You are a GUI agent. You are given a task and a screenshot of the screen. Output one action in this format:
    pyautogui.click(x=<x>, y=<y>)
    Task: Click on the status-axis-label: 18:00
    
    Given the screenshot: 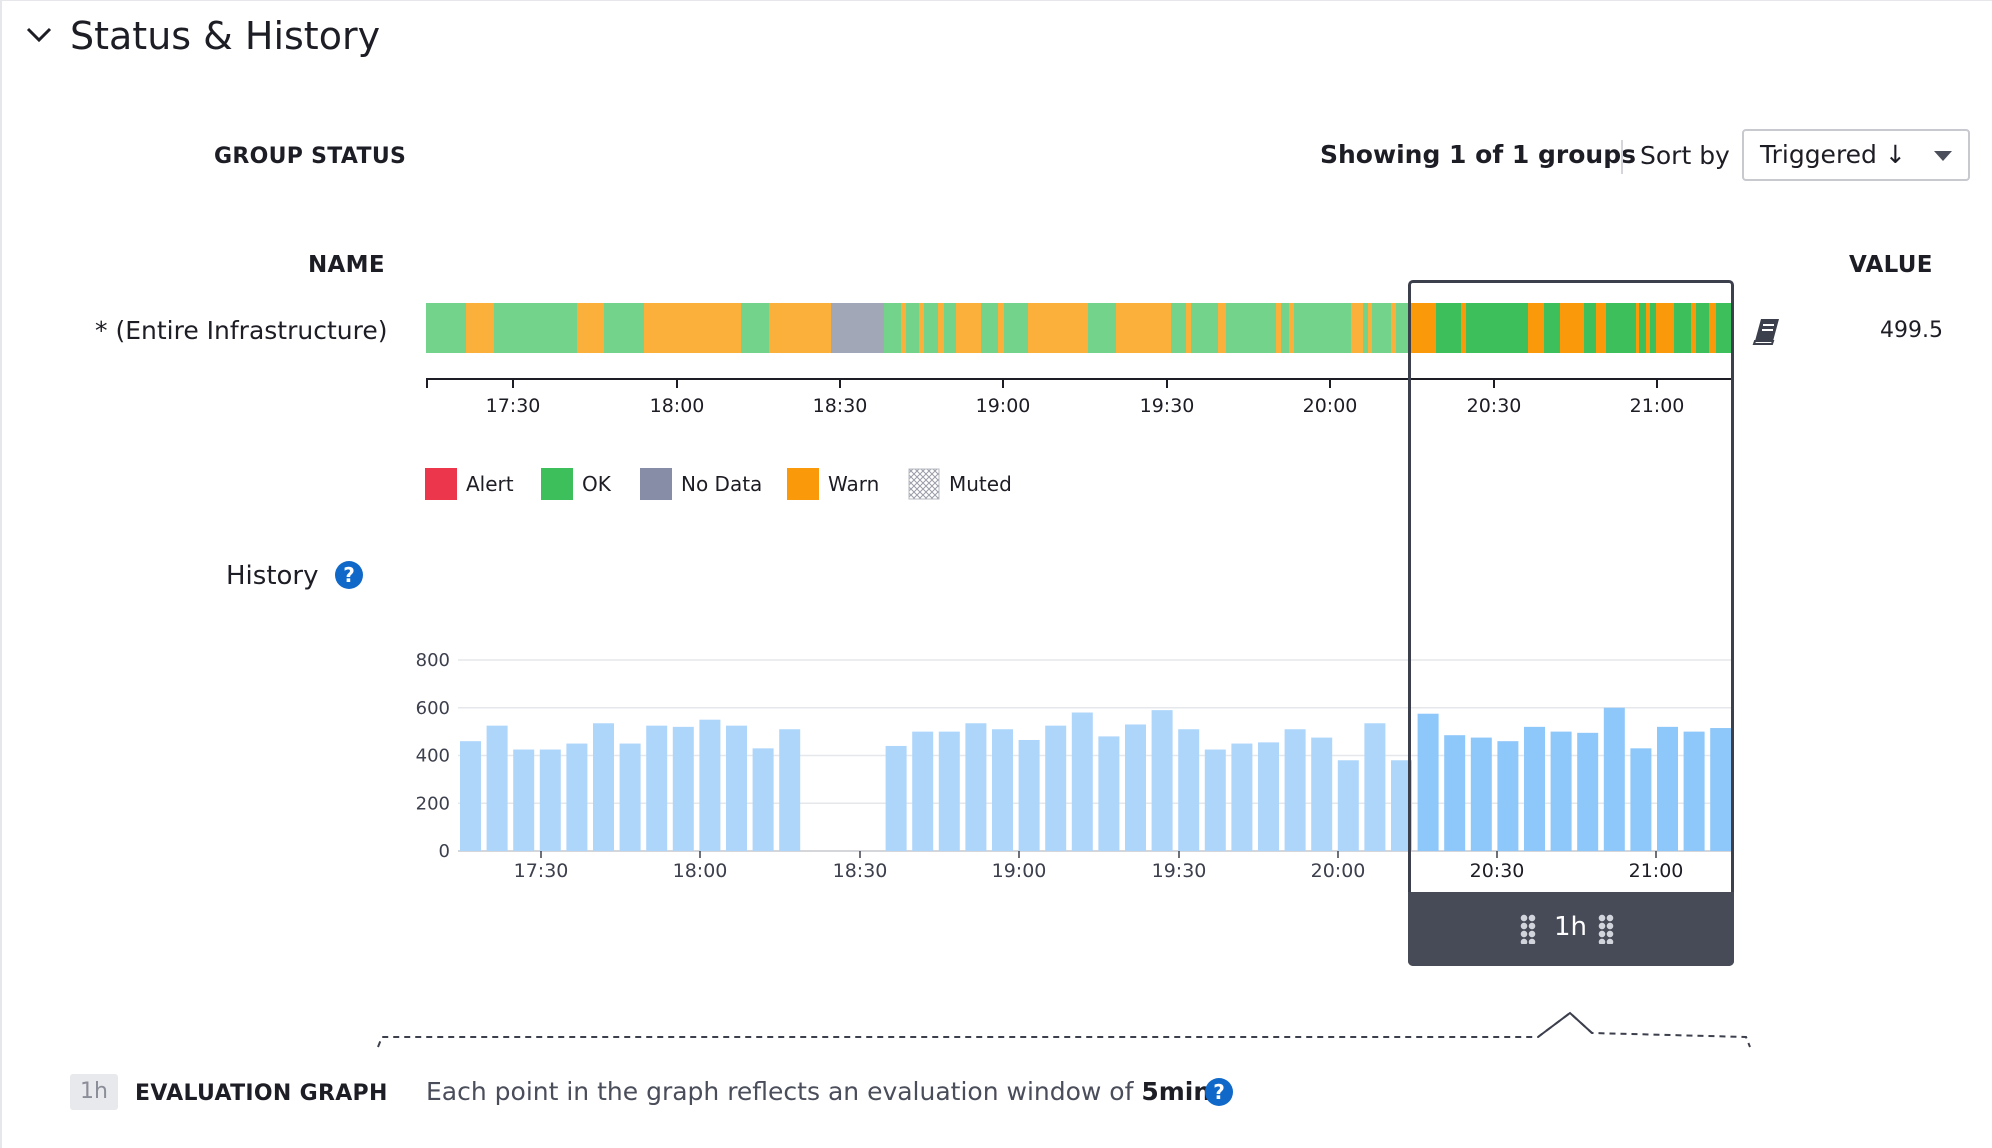 What is the action you would take?
    pyautogui.click(x=677, y=406)
    